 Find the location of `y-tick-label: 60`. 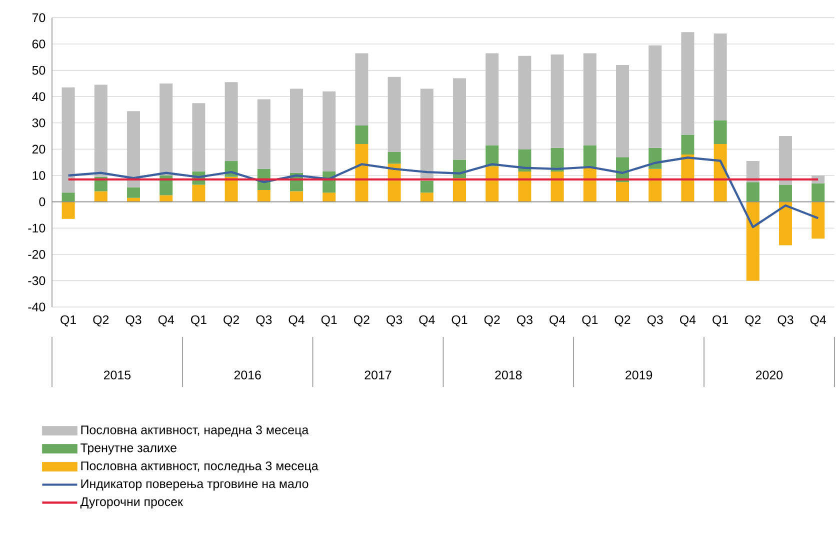

y-tick-label: 60 is located at coordinates (39, 44).